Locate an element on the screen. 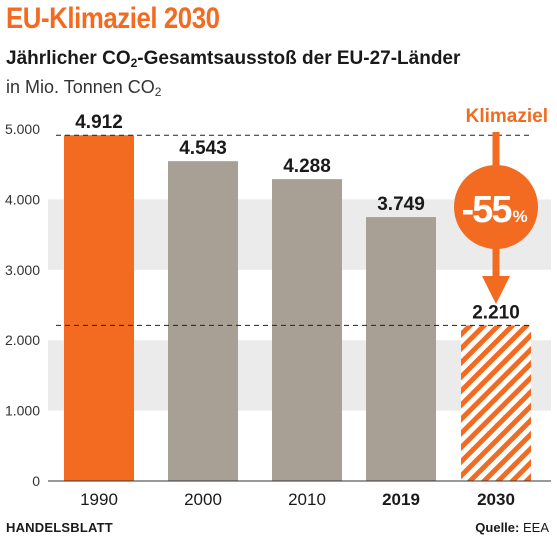 The height and width of the screenshot is (541, 557). x-tick-label: 2030 is located at coordinates (496, 499).